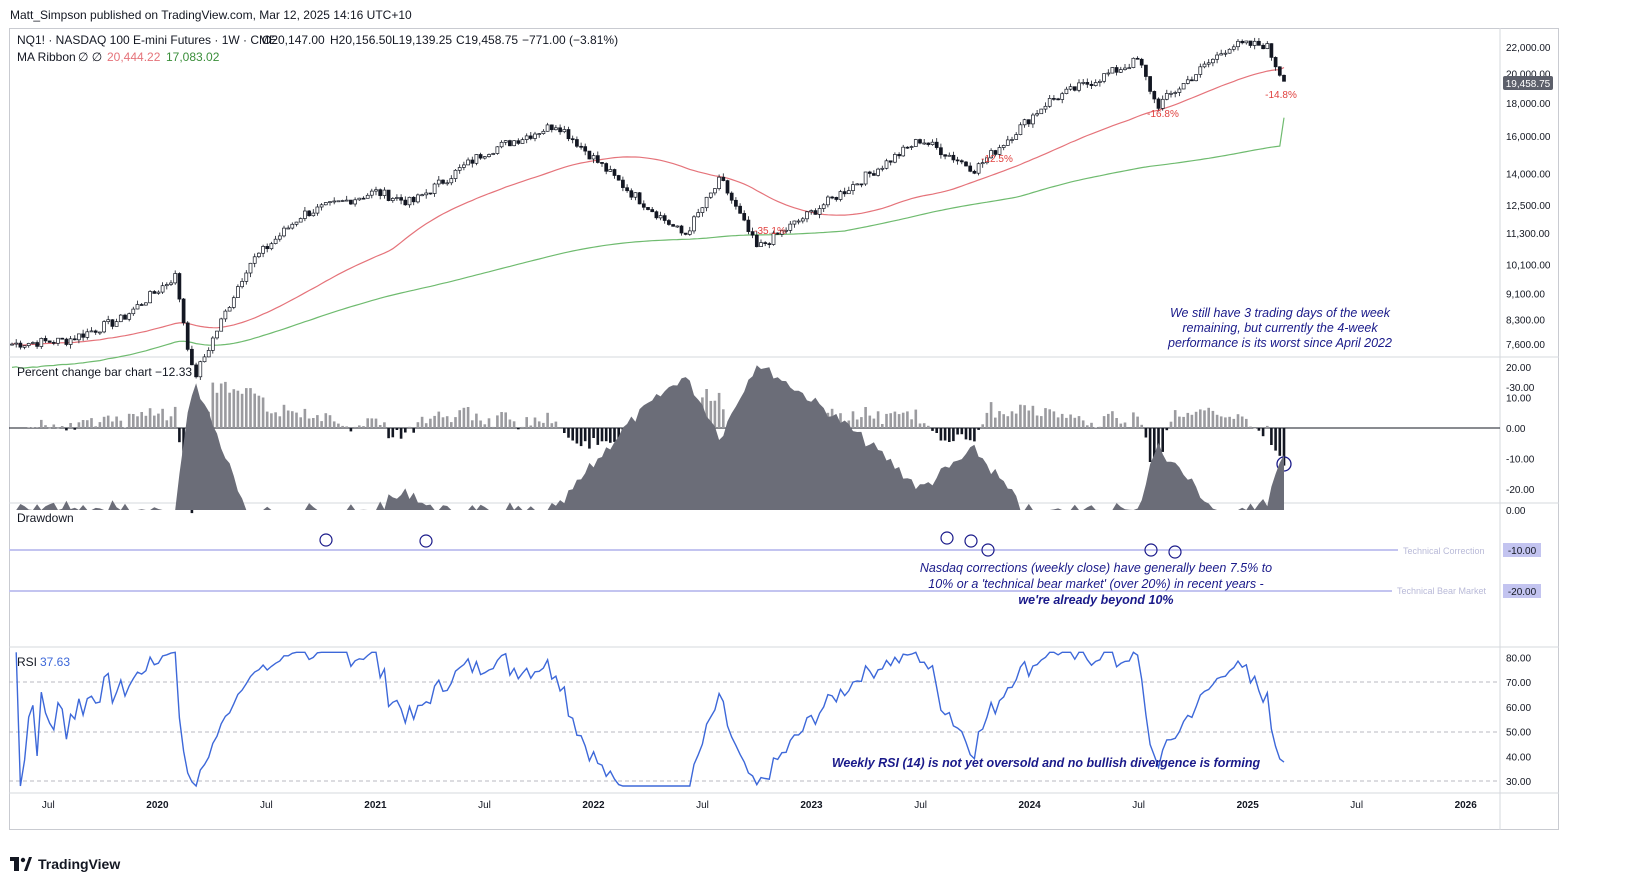 This screenshot has height=884, width=1629. What do you see at coordinates (65, 864) in the screenshot?
I see `tradingview-brand: TradingView` at bounding box center [65, 864].